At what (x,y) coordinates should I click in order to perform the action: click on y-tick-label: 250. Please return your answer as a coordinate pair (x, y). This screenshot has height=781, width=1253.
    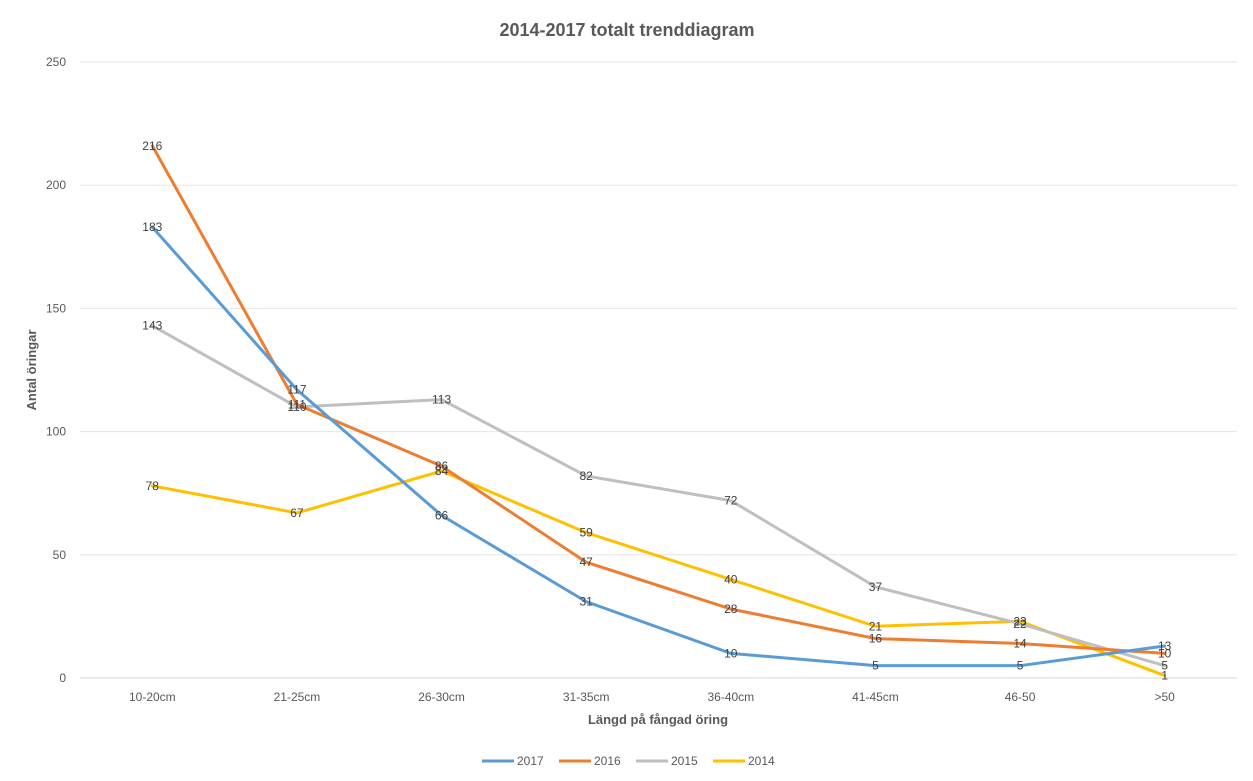
    Looking at the image, I should click on (56, 62).